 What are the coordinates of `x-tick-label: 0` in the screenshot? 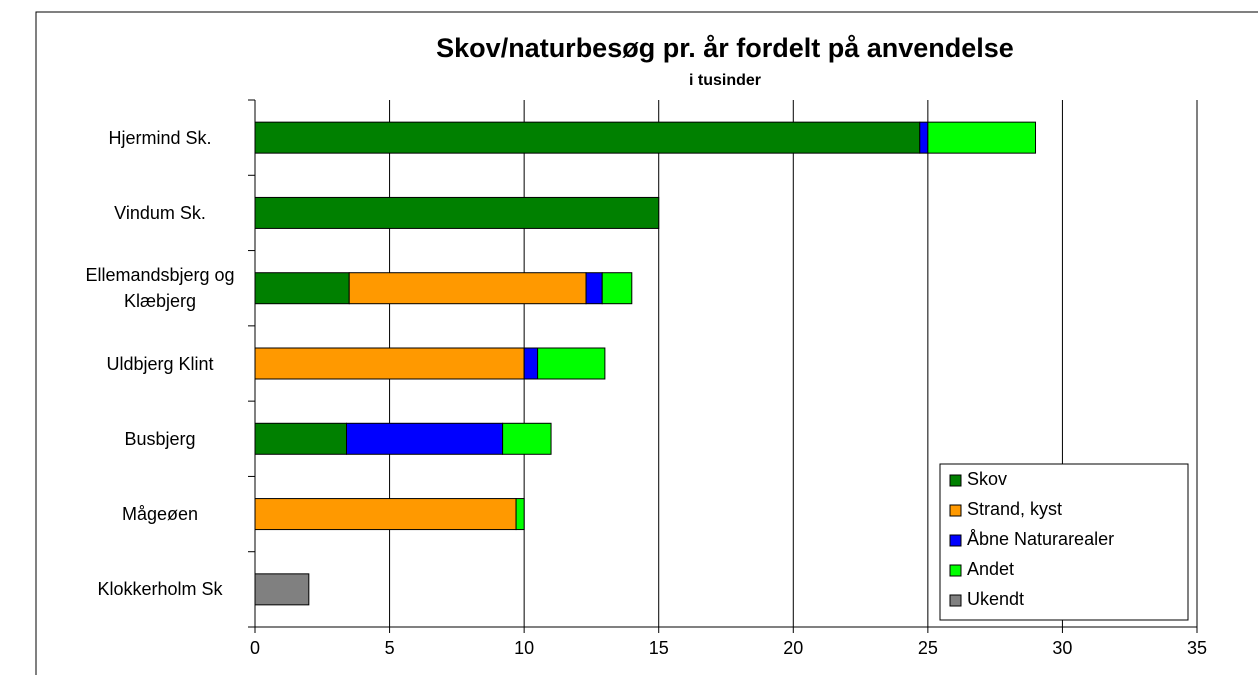 It's located at (255, 648).